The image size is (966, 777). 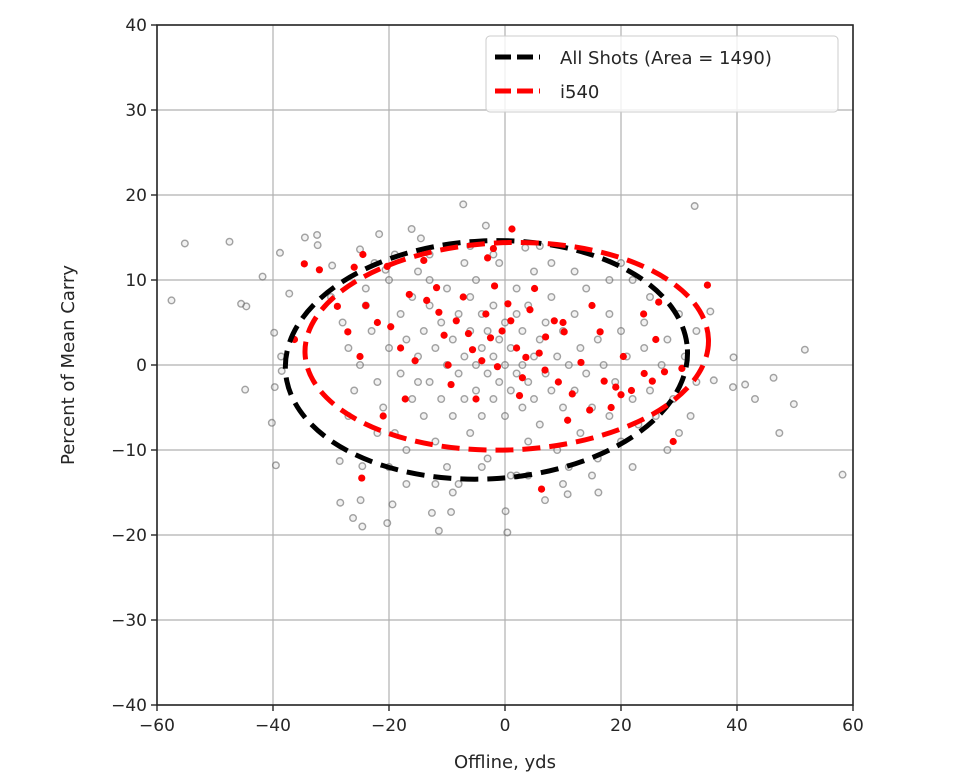 What do you see at coordinates (737, 726) in the screenshot?
I see `x-tick-label: 40` at bounding box center [737, 726].